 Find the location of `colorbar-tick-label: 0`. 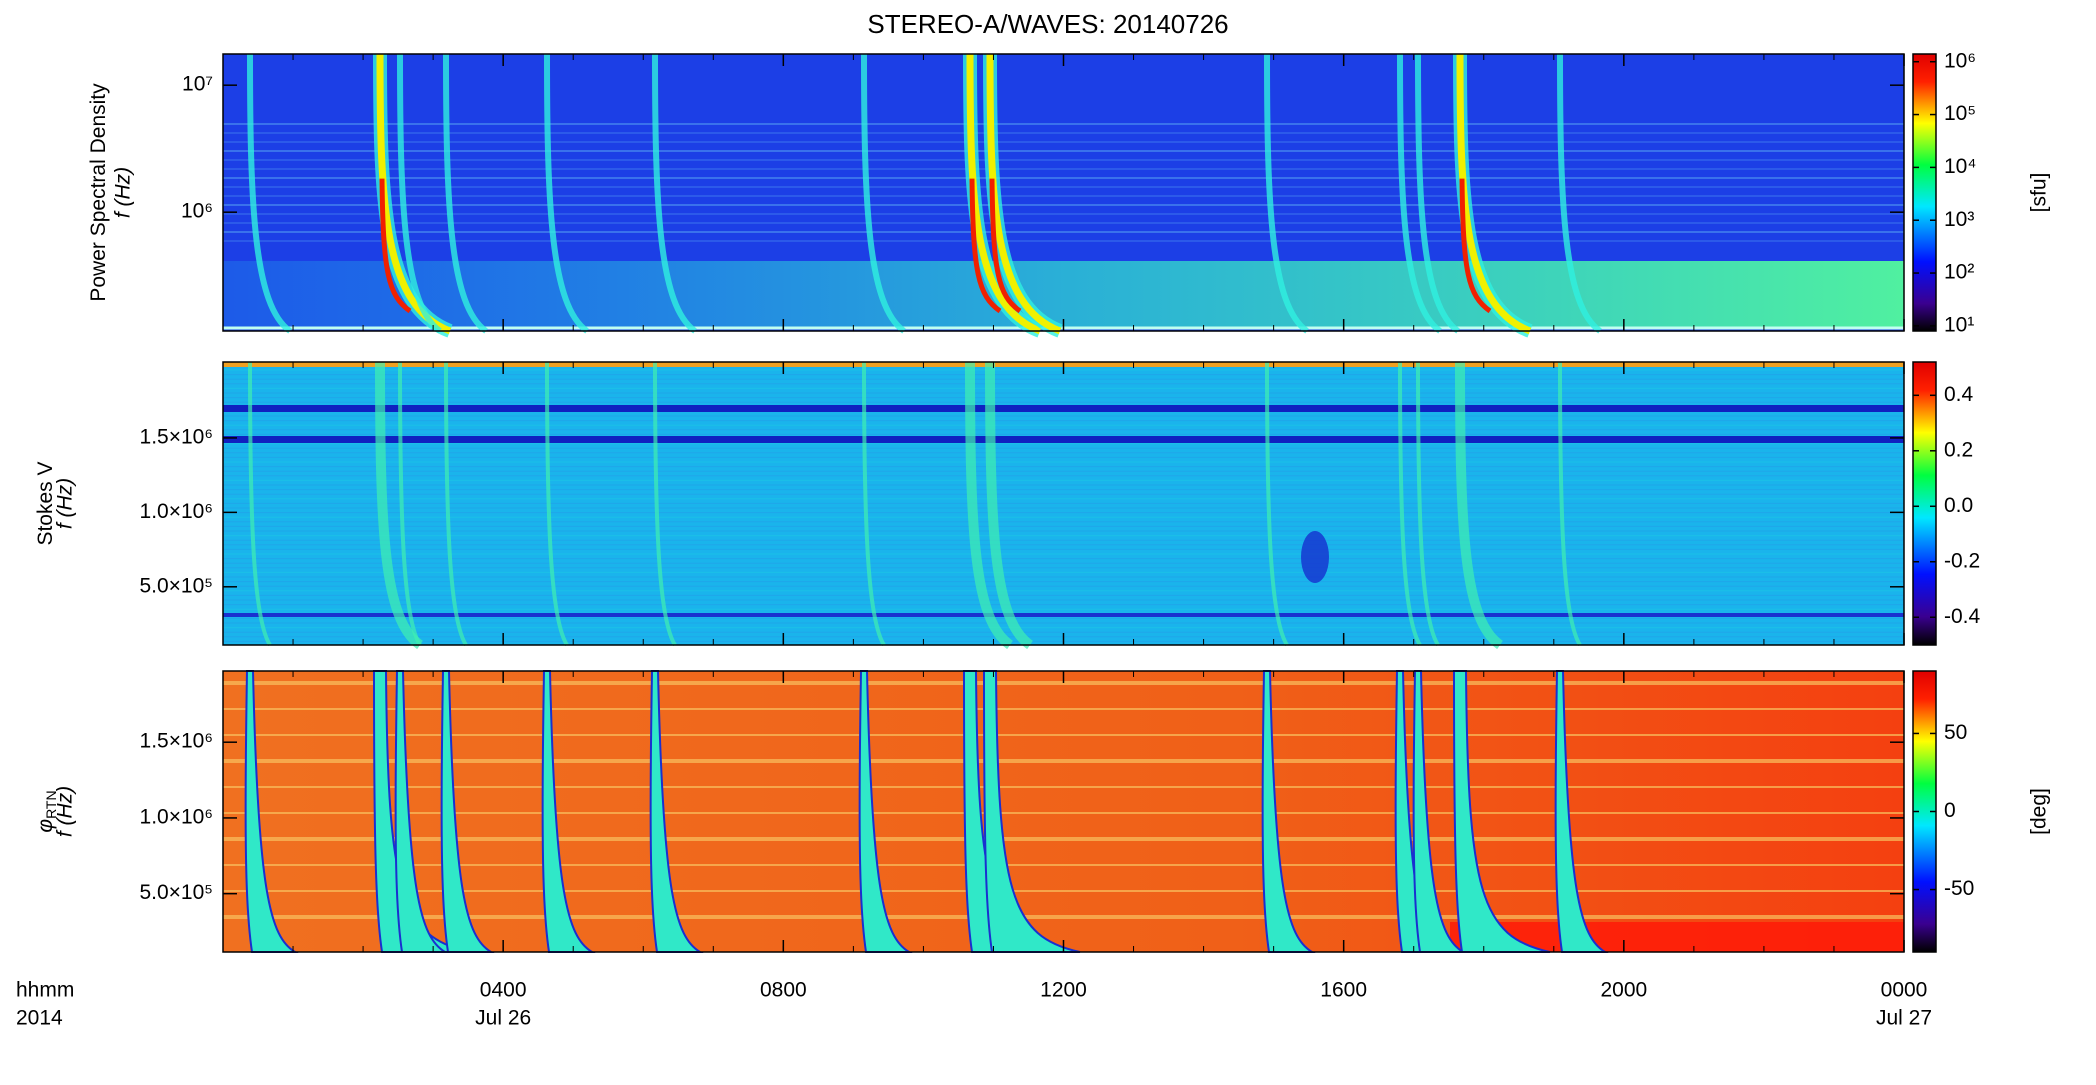

colorbar-tick-label: 0 is located at coordinates (1950, 810).